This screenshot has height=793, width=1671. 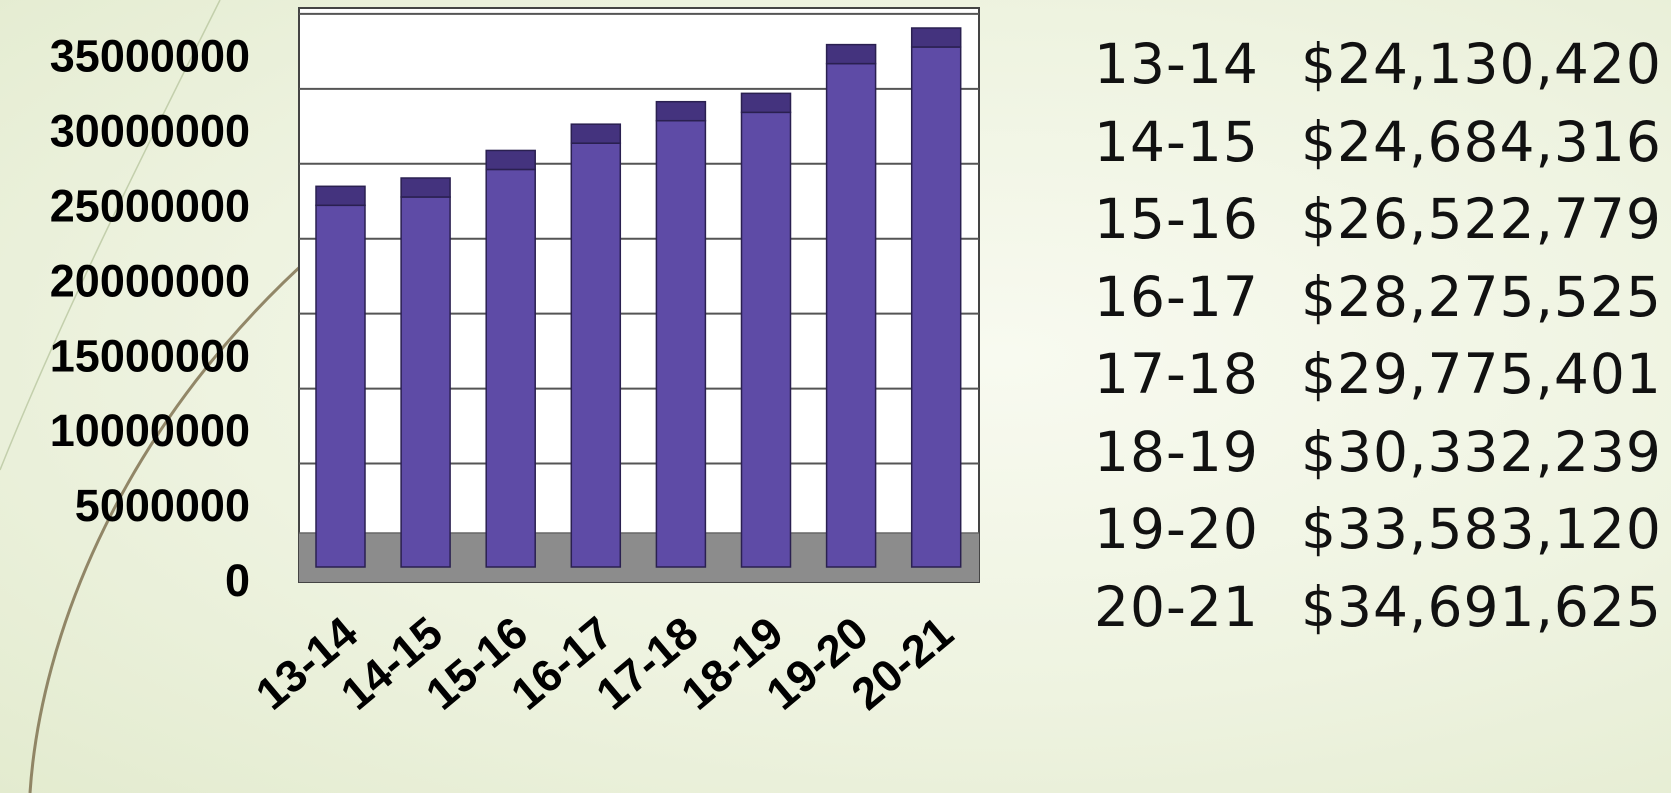 I want to click on value-table-amount: $26,522,779, so click(x=1481, y=219).